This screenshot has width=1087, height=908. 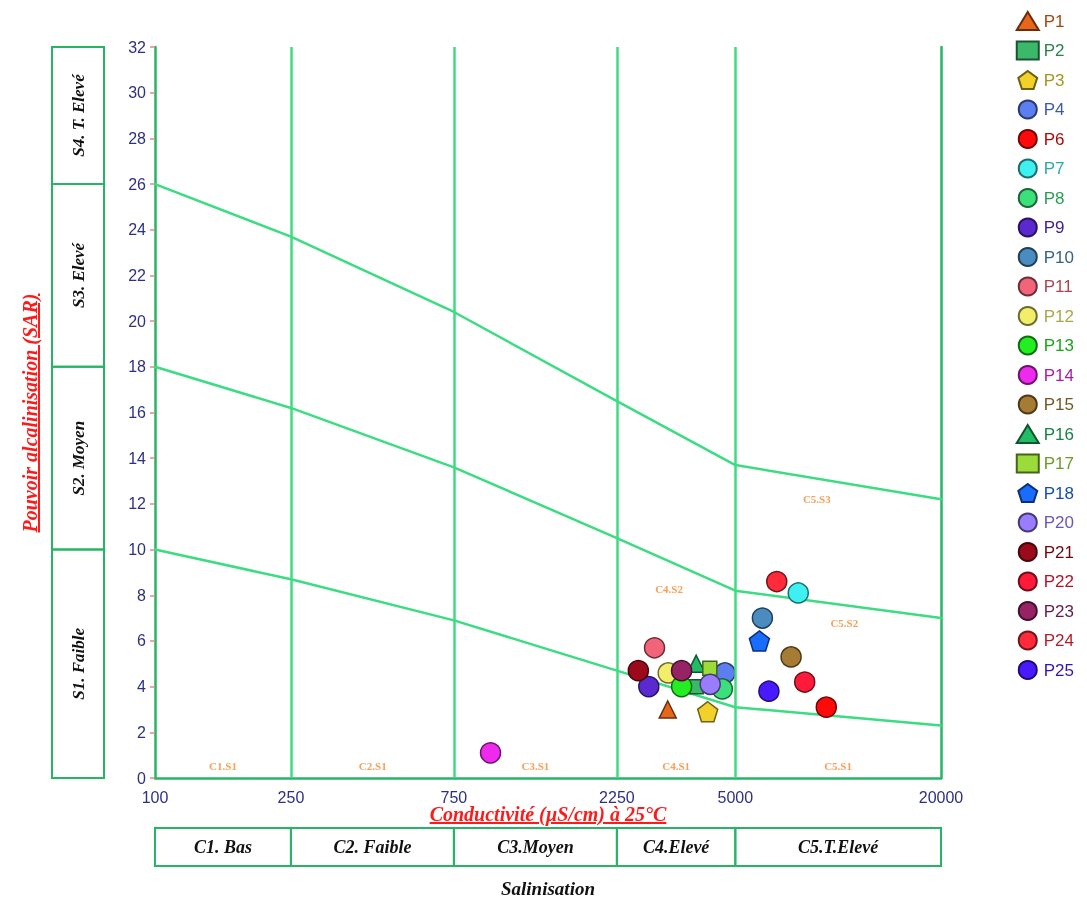 I want to click on text: C3.Moyen, so click(x=535, y=847).